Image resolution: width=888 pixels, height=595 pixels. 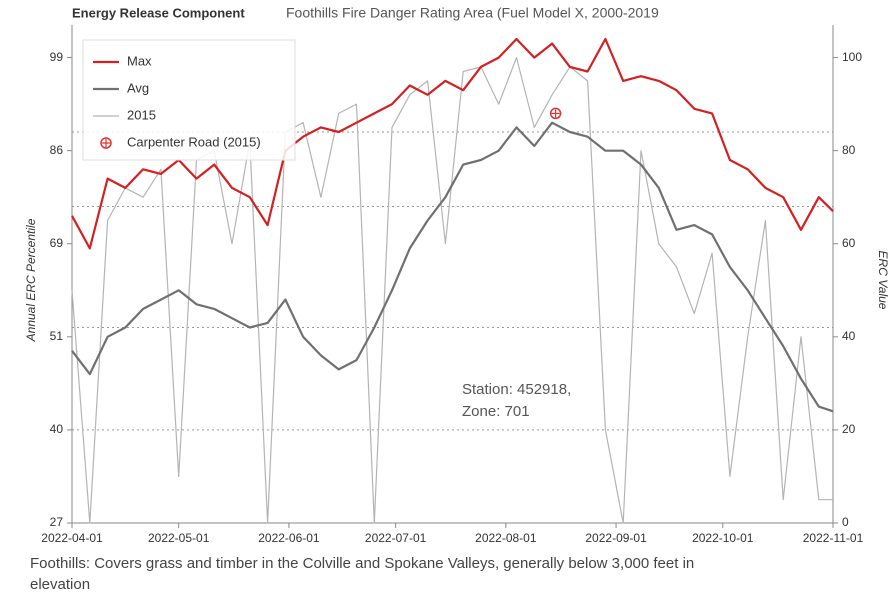 What do you see at coordinates (57, 336) in the screenshot?
I see `y-tick-label: 51` at bounding box center [57, 336].